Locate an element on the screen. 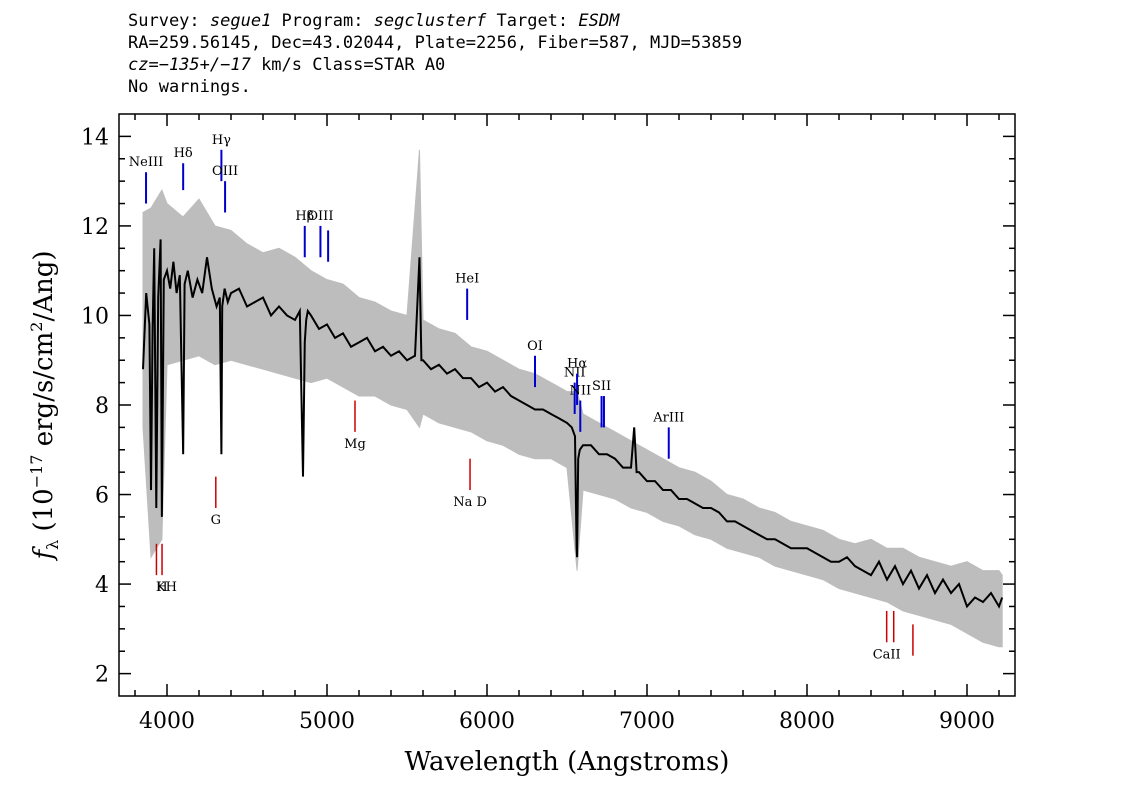 This screenshot has height=810, width=1134. y-axis-subscript: λ is located at coordinates (52, 545).